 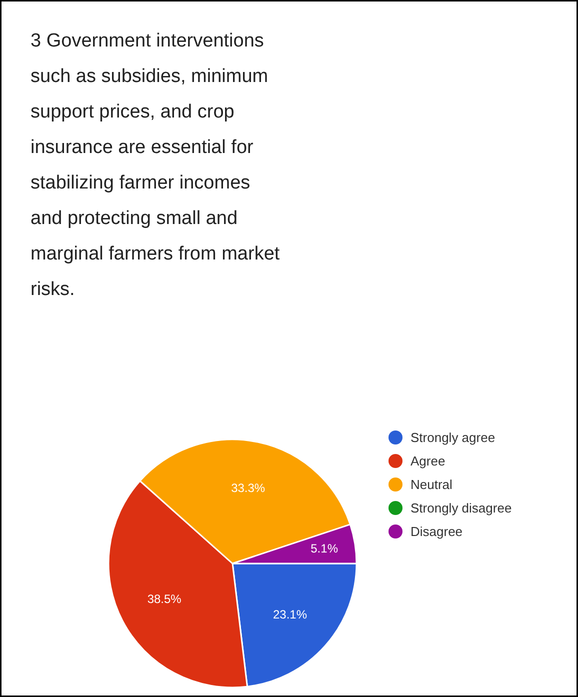 I want to click on data-label: 38.5%, so click(x=164, y=599).